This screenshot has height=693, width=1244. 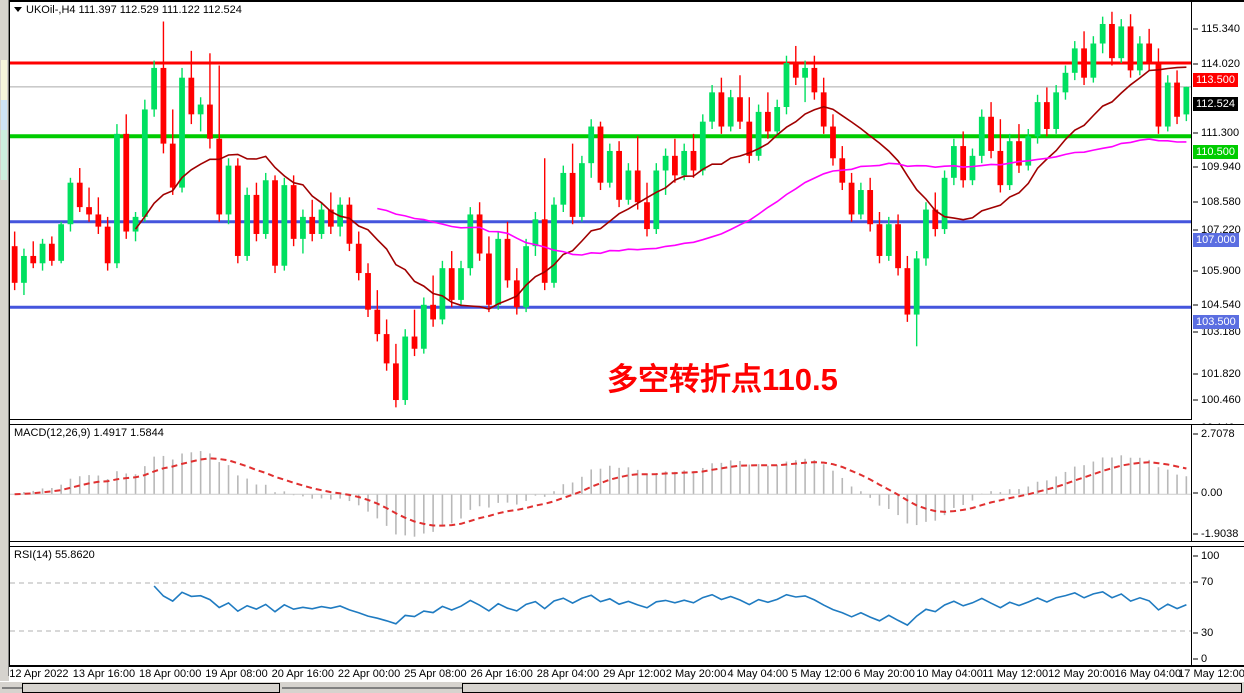 I want to click on price-tick-label: 103.180, so click(x=1221, y=332).